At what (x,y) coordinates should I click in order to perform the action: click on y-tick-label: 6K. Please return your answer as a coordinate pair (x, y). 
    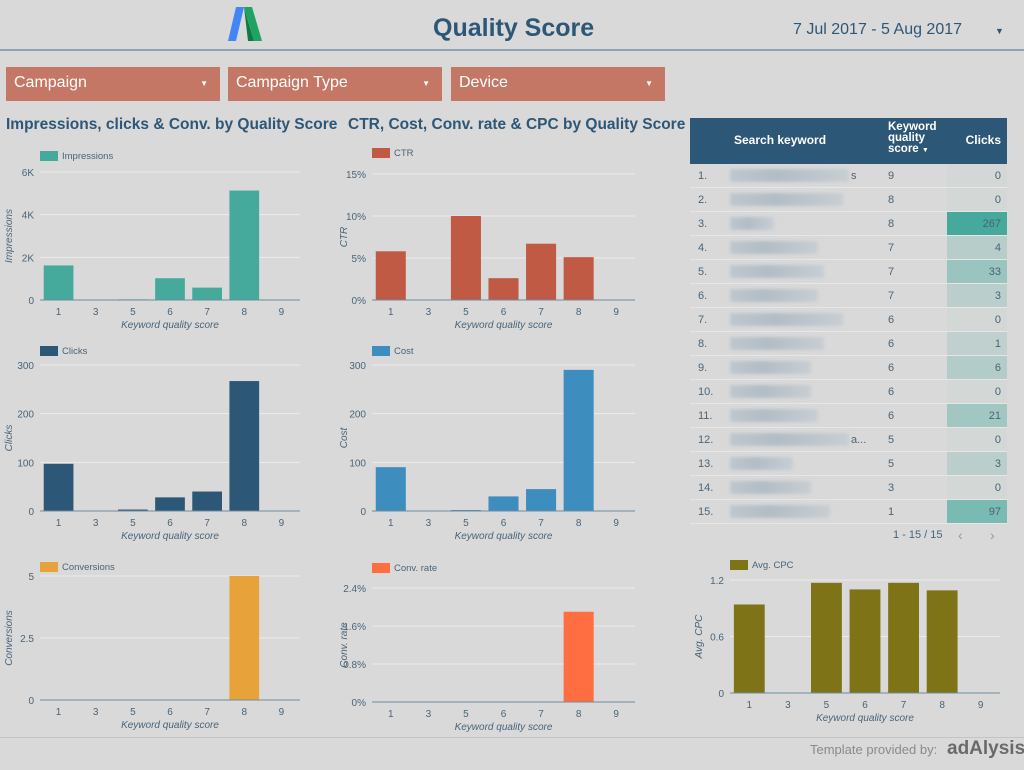
    Looking at the image, I should click on (28, 173).